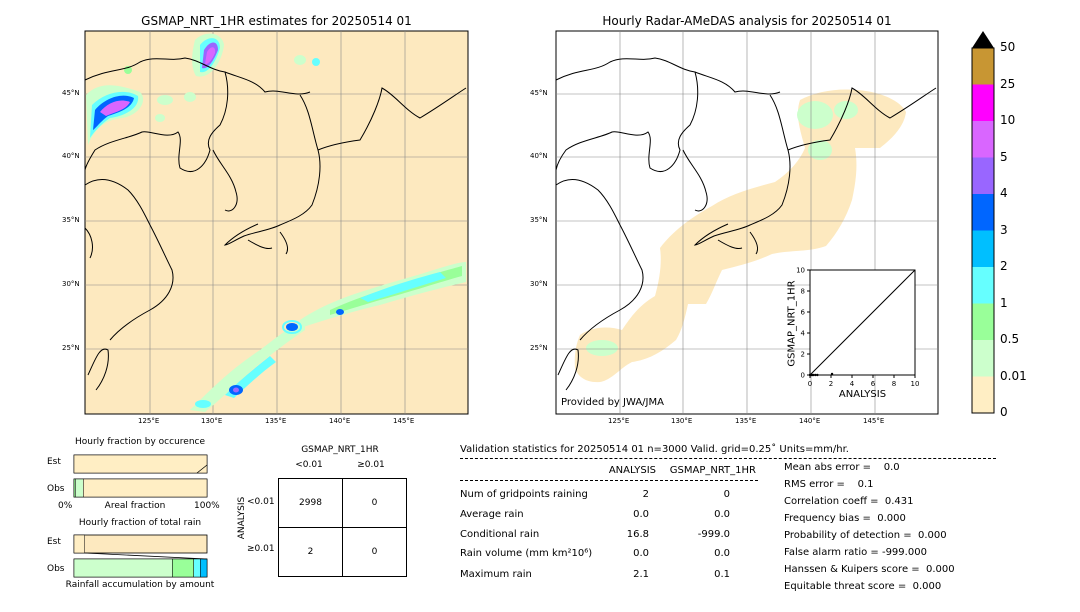 The height and width of the screenshot is (612, 1080). I want to click on contingency-col-lt: <0.01, so click(309, 465).